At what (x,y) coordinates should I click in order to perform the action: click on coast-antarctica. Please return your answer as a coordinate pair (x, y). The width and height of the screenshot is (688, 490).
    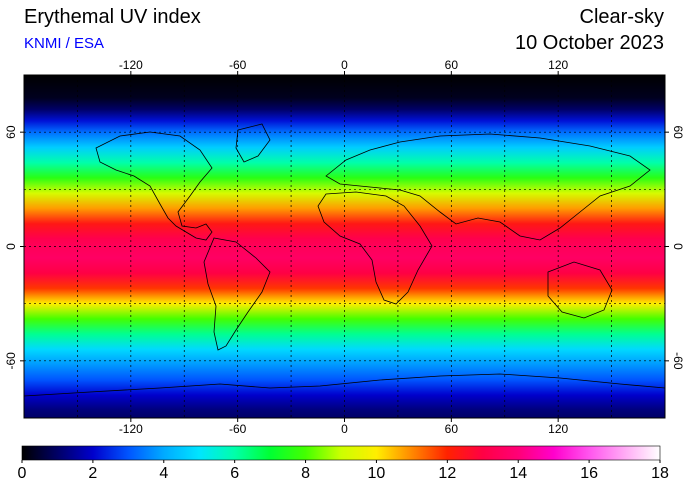
    Looking at the image, I should click on (344, 385).